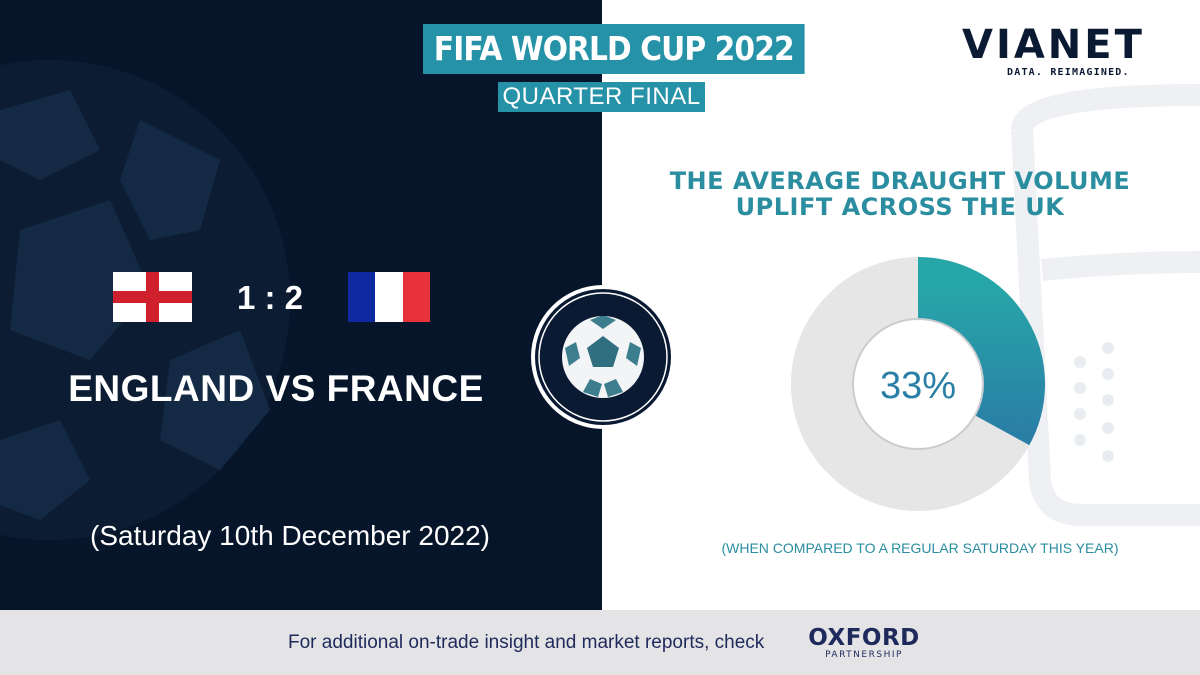  Describe the element at coordinates (290, 535) in the screenshot. I see `match-date: (Saturday 10th December 2022)` at that location.